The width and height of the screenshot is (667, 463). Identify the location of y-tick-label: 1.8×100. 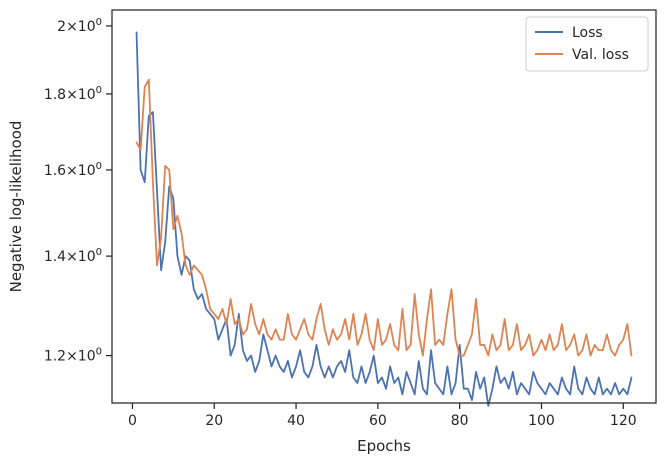
(73, 94).